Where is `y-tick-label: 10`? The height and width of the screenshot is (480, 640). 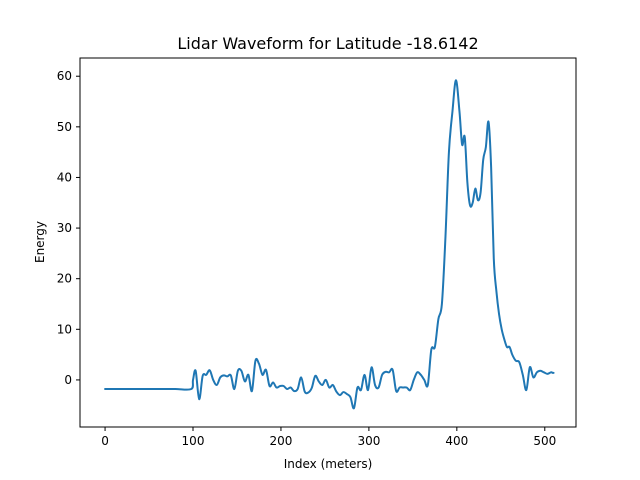
y-tick-label: 10 is located at coordinates (64, 329).